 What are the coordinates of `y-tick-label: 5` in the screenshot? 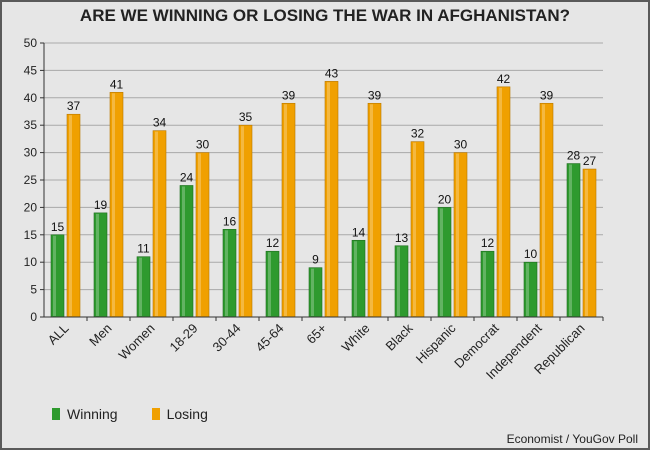 It's located at (33, 290).